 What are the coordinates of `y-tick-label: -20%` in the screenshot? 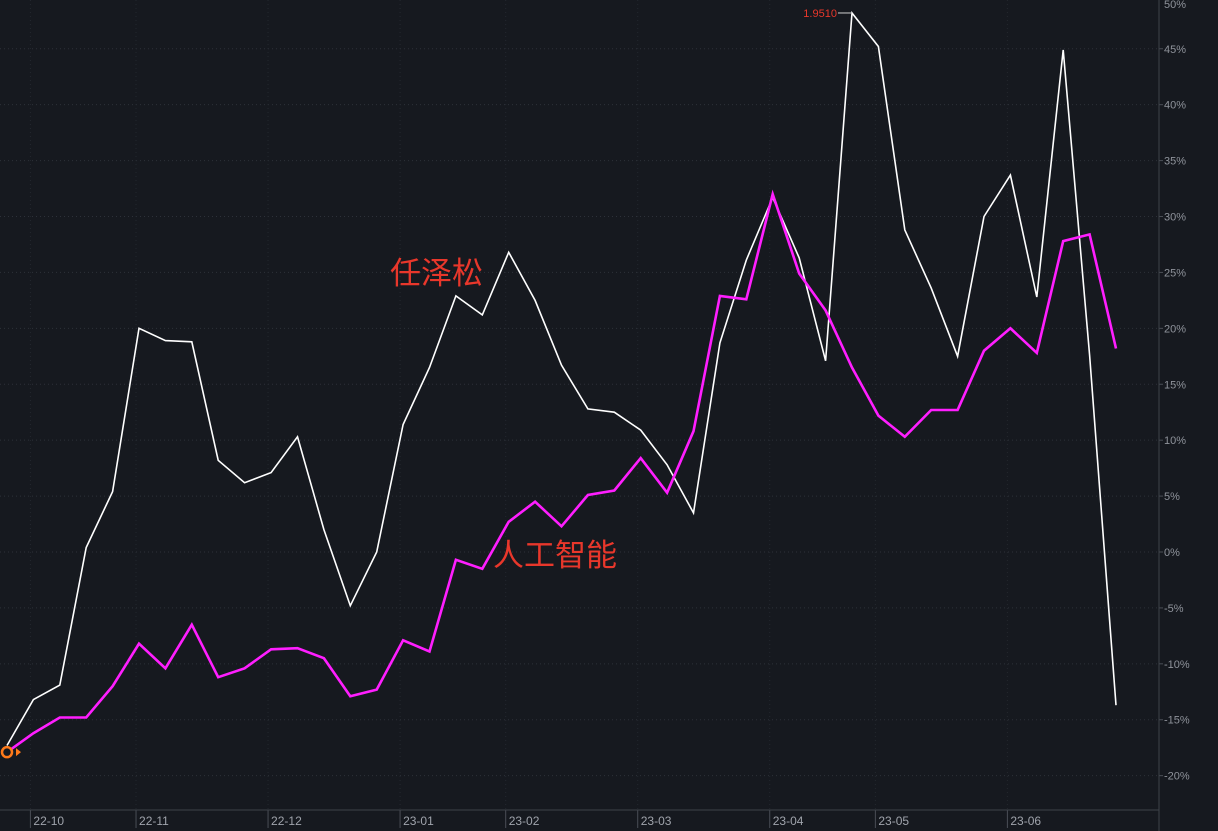 It's located at (1177, 777).